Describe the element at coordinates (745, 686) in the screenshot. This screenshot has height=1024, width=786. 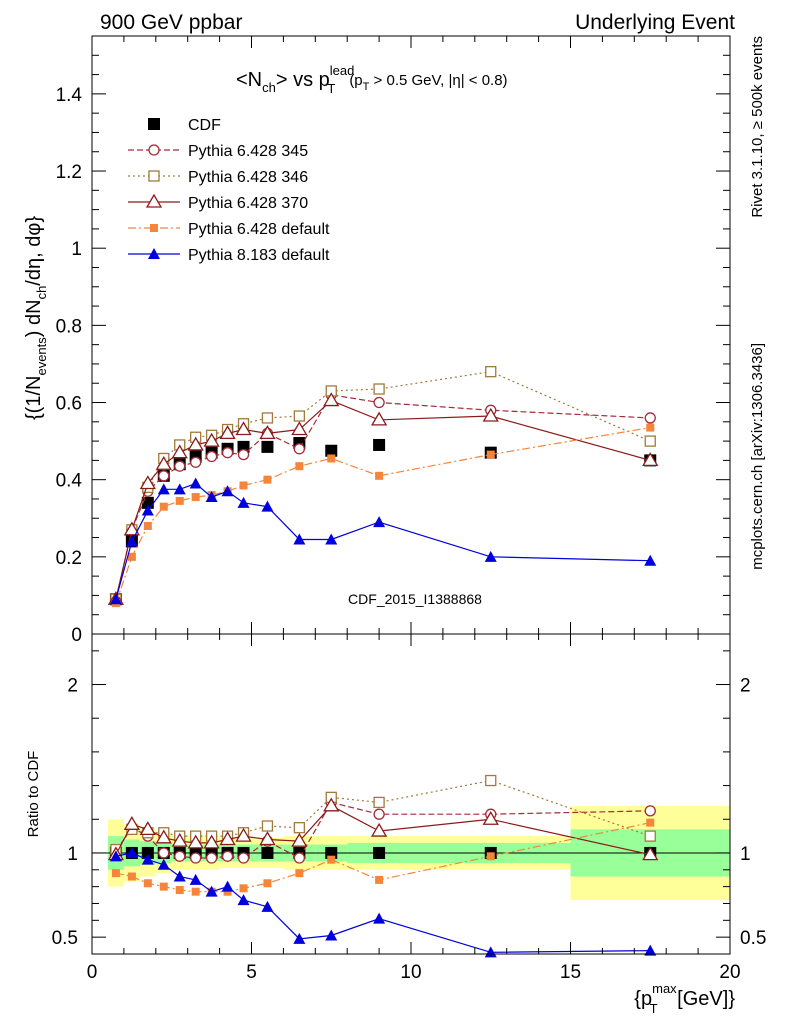
I see `ratio-y-tick-label-right: 2` at that location.